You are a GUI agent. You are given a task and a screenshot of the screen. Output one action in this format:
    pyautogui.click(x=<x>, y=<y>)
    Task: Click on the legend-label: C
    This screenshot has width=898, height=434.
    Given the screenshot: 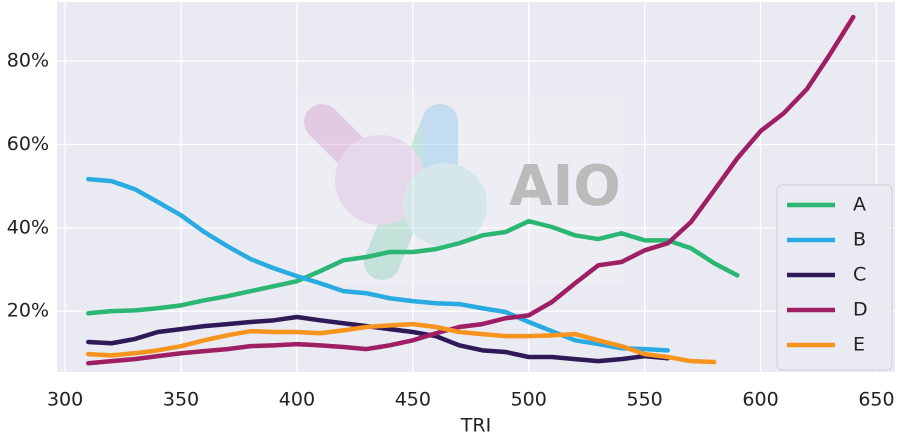 What is the action you would take?
    pyautogui.click(x=859, y=275)
    